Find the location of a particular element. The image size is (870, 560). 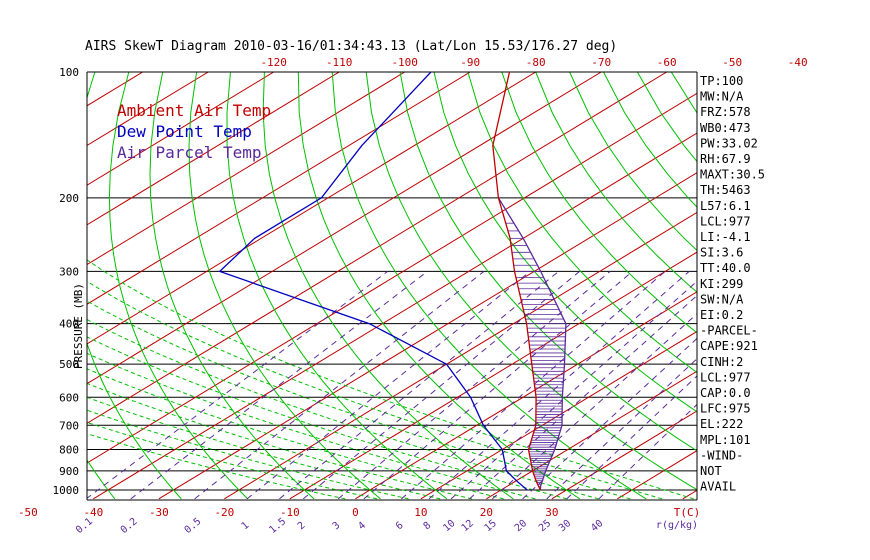

index-line: NOT is located at coordinates (711, 471).